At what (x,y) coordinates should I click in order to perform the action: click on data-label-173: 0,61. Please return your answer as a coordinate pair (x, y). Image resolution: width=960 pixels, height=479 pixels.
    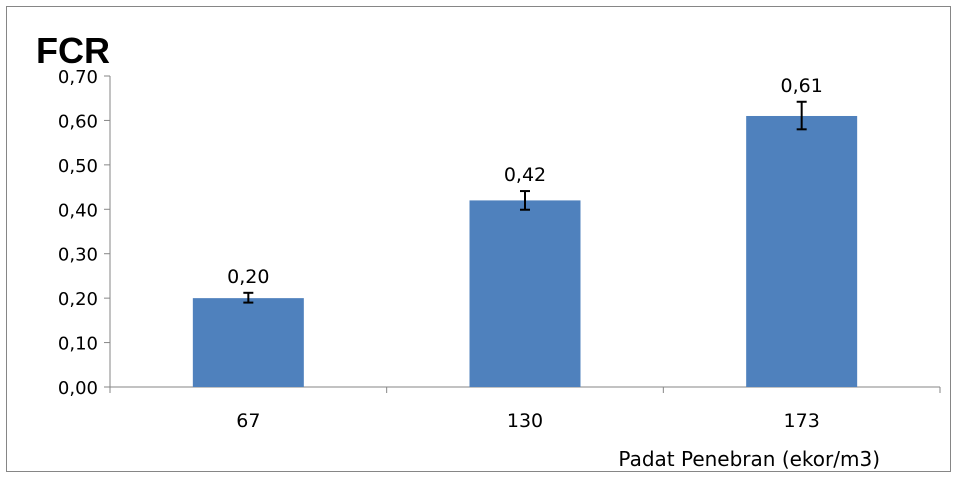
    Looking at the image, I should click on (802, 86).